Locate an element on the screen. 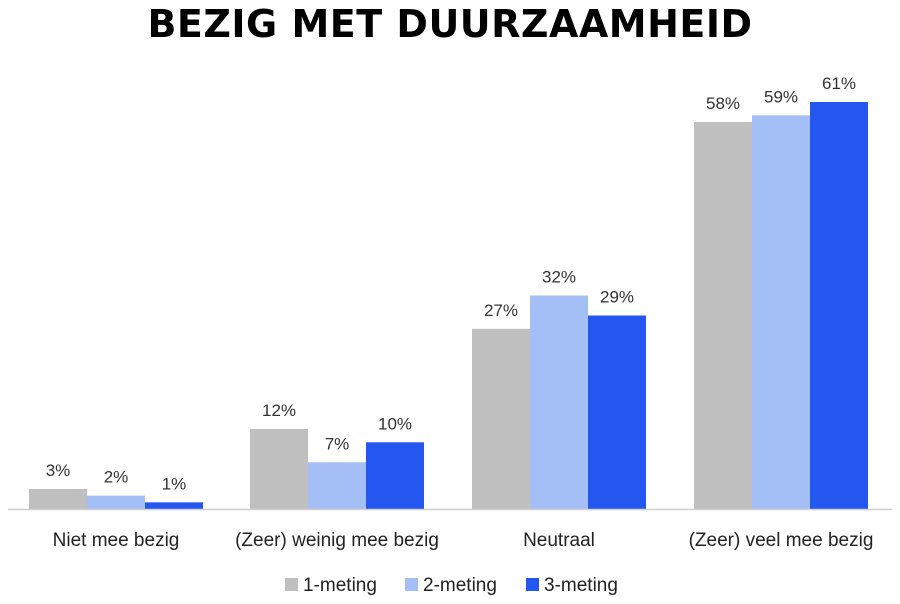  category-label: (Zeer) weinig mee bezig is located at coordinates (337, 540).